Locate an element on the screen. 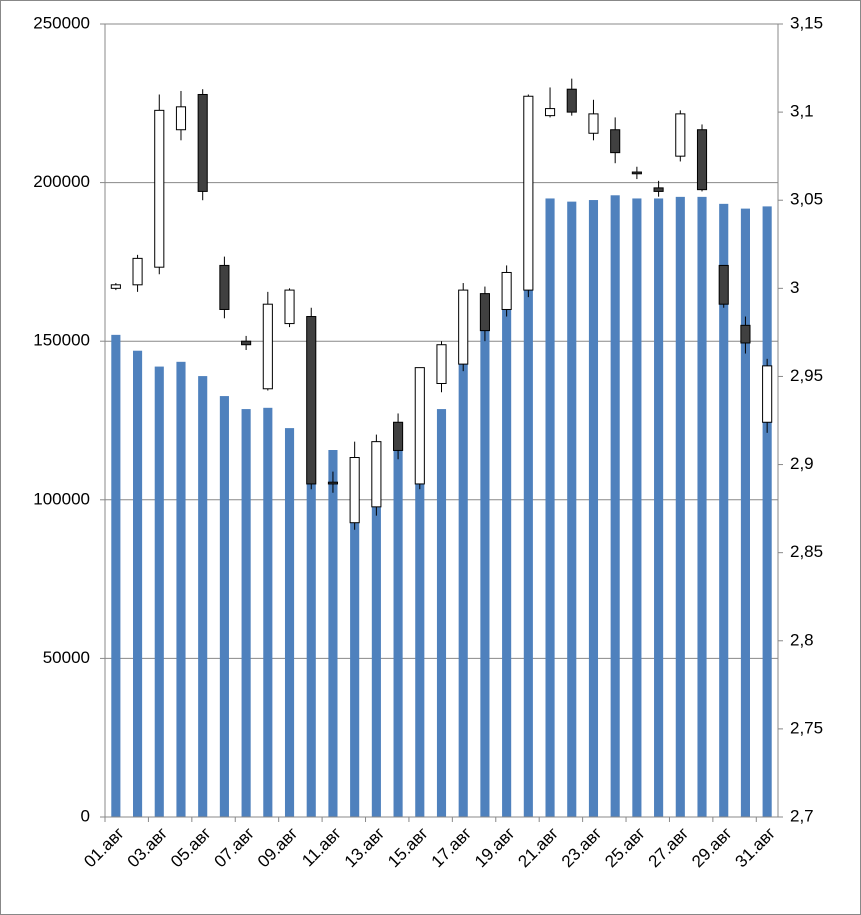 This screenshot has width=861, height=915. y-tick-label: 100000 is located at coordinates (61, 498).